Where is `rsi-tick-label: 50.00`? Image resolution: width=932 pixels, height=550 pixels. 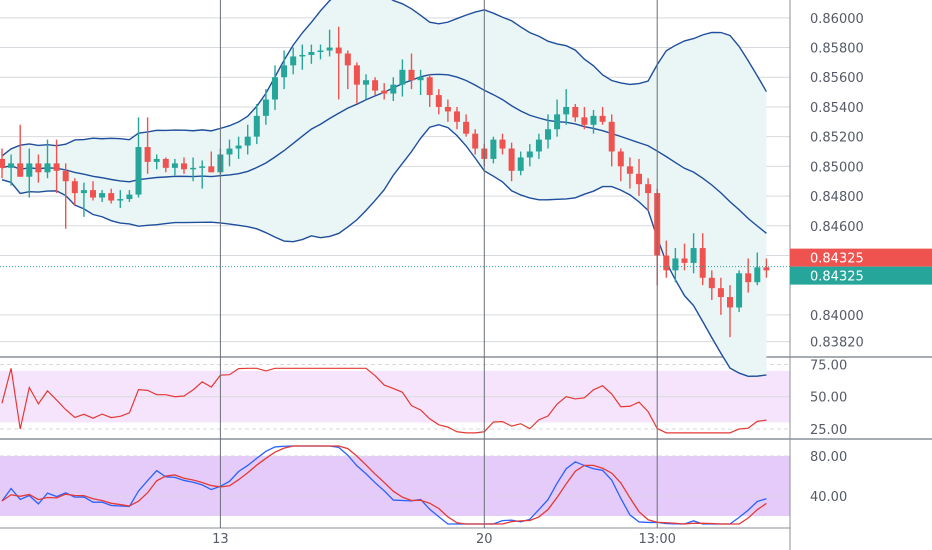 rsi-tick-label: 50.00 is located at coordinates (828, 398).